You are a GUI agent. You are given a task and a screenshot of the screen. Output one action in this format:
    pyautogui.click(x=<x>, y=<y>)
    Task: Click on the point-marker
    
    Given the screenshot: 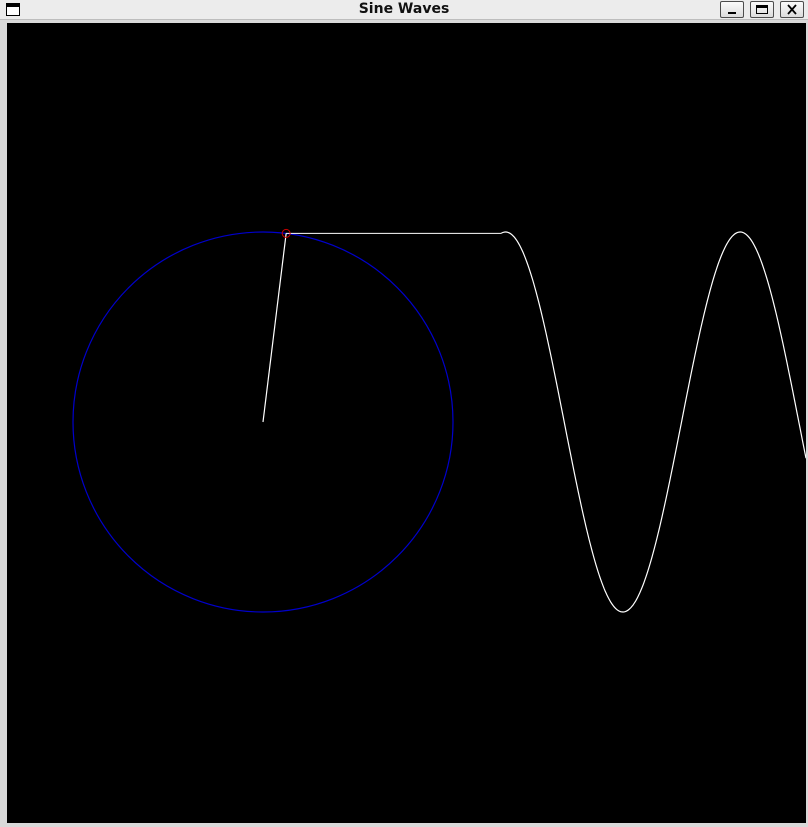 What is the action you would take?
    pyautogui.click(x=286, y=233)
    